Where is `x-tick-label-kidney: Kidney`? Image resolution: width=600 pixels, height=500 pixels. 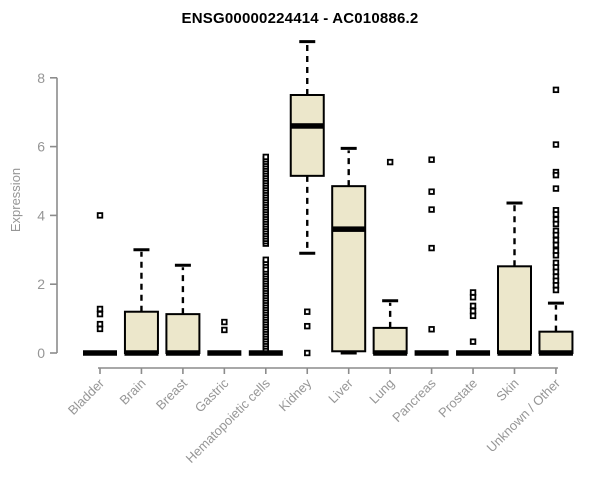 x-tick-label-kidney: Kidney is located at coordinates (295, 394).